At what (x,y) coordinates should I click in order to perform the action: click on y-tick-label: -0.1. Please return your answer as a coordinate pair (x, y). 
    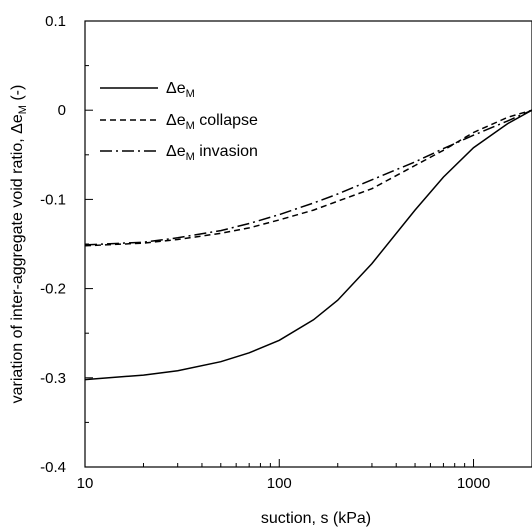
    Looking at the image, I should click on (53, 199).